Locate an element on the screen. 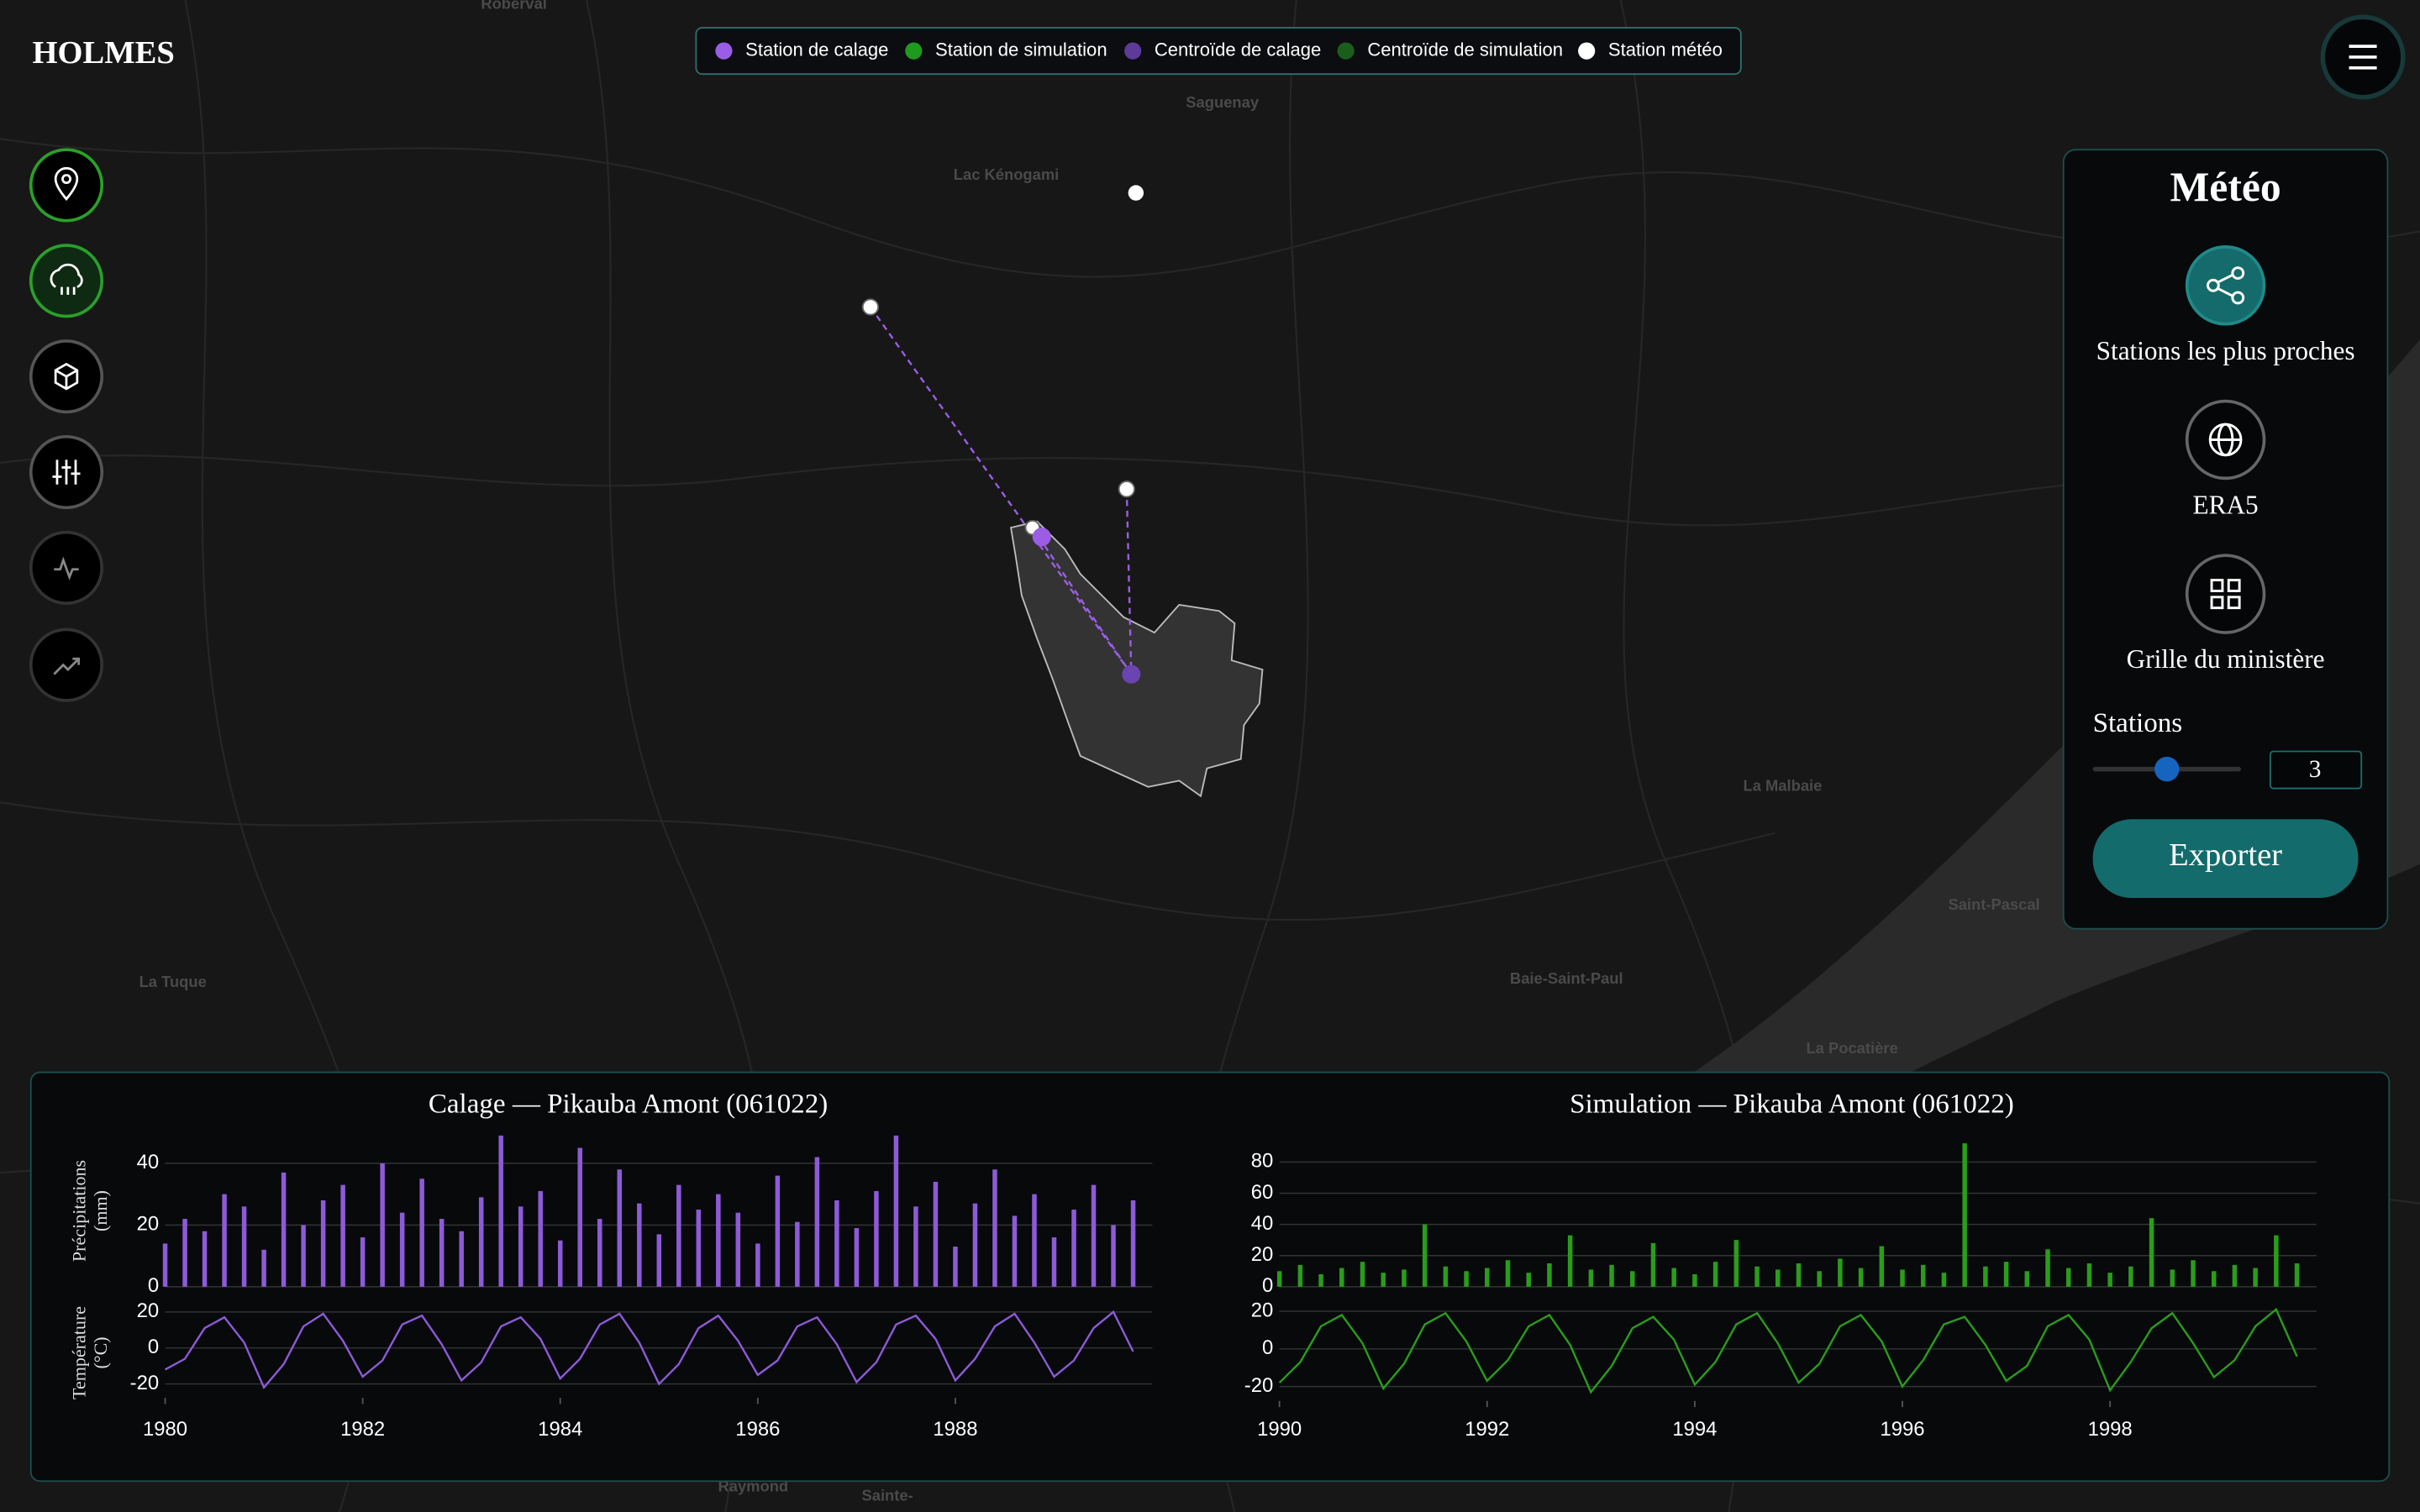 Image resolution: width=2420 pixels, height=1512 pixels. x-tick-label: 1986 is located at coordinates (757, 1429).